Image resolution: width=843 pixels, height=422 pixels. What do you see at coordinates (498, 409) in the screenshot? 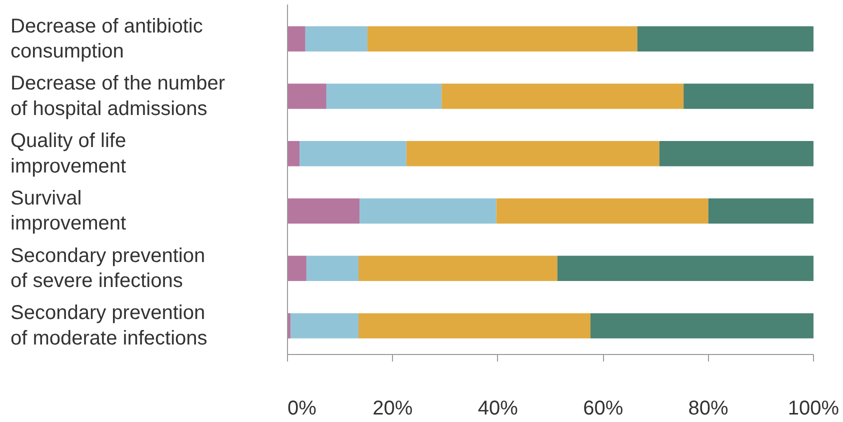
I see `x-tick-label: 40%` at bounding box center [498, 409].